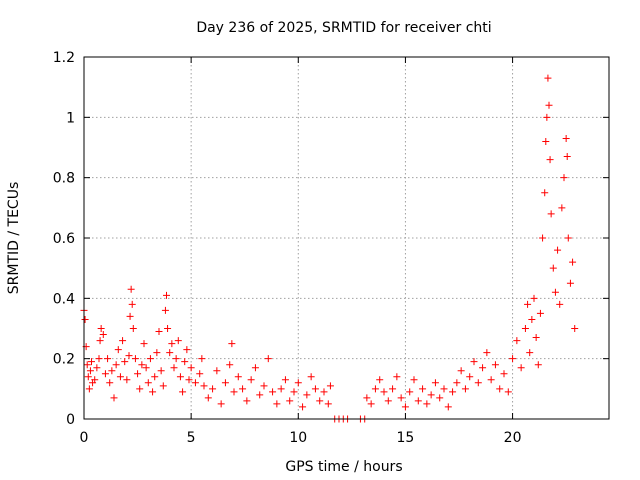 The height and width of the screenshot is (480, 640). What do you see at coordinates (14, 238) in the screenshot?
I see `y-axis-label: SRMTID / TECUs` at bounding box center [14, 238].